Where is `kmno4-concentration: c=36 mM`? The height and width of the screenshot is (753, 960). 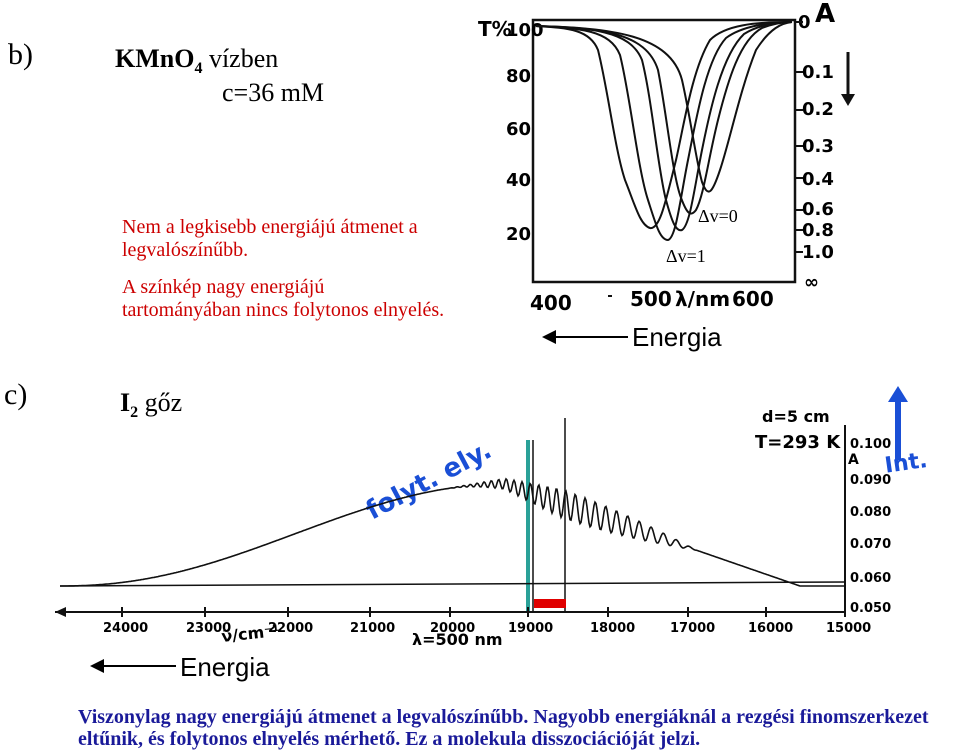
kmno4-concentration: c=36 mM is located at coordinates (273, 92).